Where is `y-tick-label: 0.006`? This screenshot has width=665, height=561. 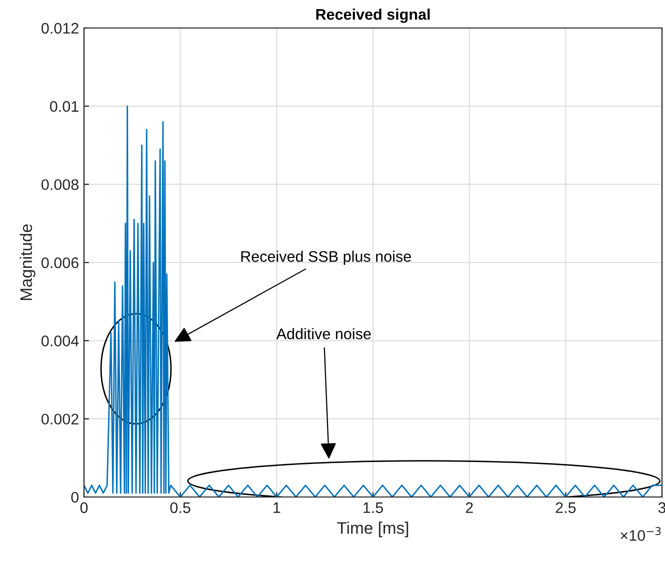
y-tick-label: 0.006 is located at coordinates (60, 262).